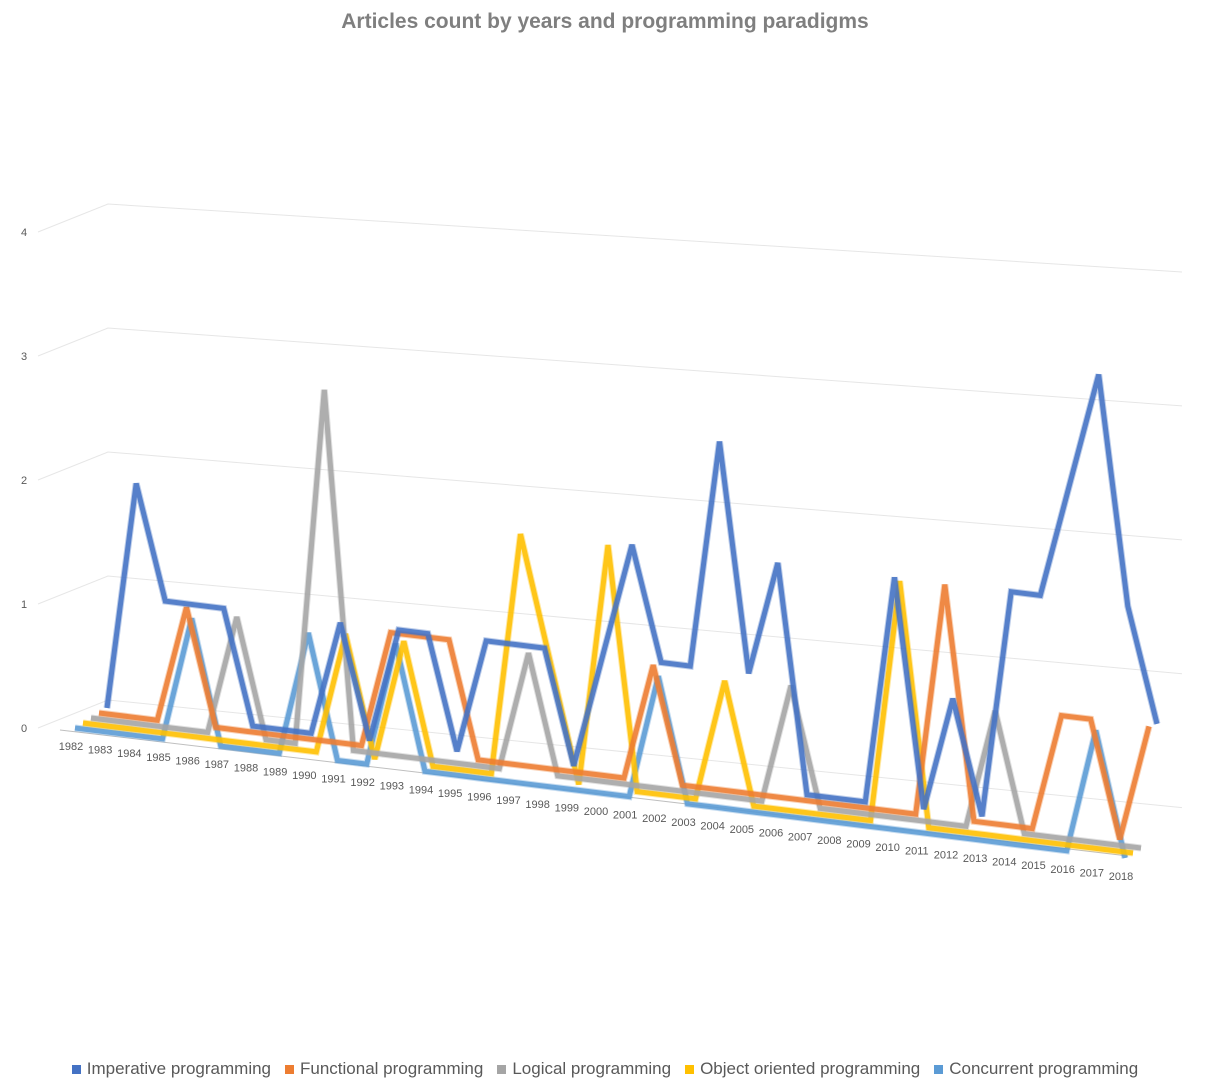  What do you see at coordinates (158, 758) in the screenshot?
I see `x-tick-label: 1985` at bounding box center [158, 758].